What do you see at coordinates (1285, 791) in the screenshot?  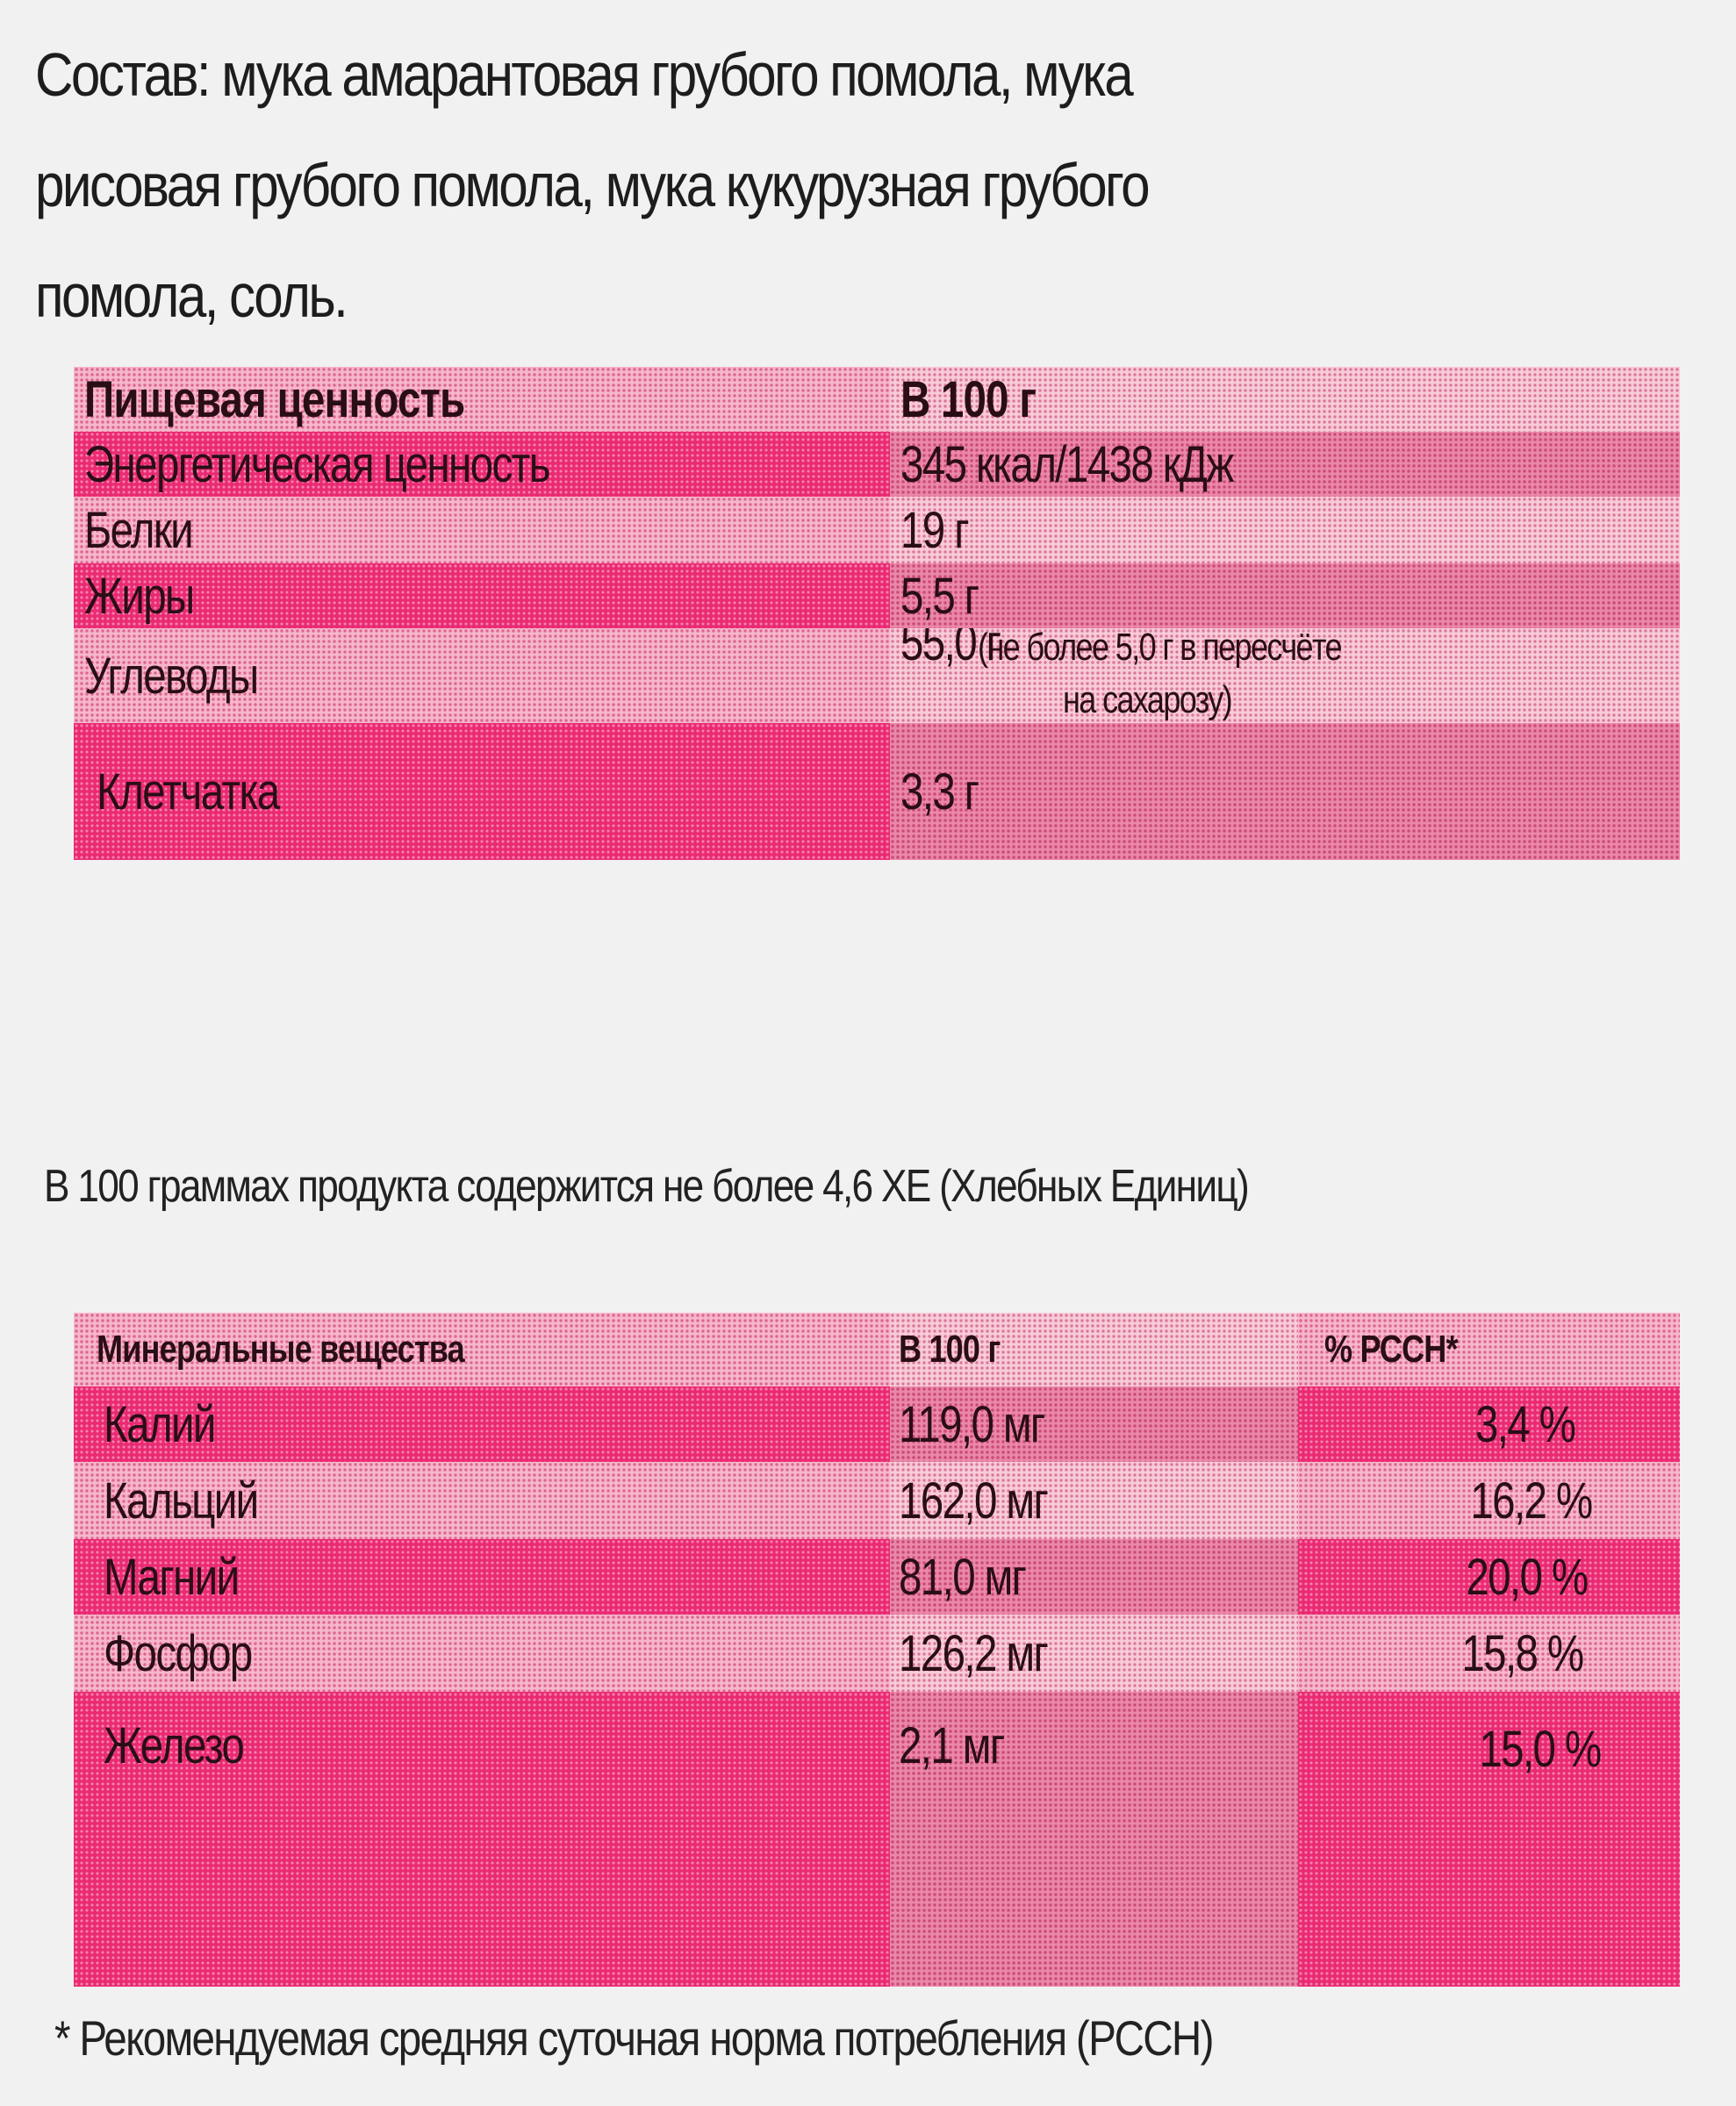 I see `row-value-cell: 3,3 г` at bounding box center [1285, 791].